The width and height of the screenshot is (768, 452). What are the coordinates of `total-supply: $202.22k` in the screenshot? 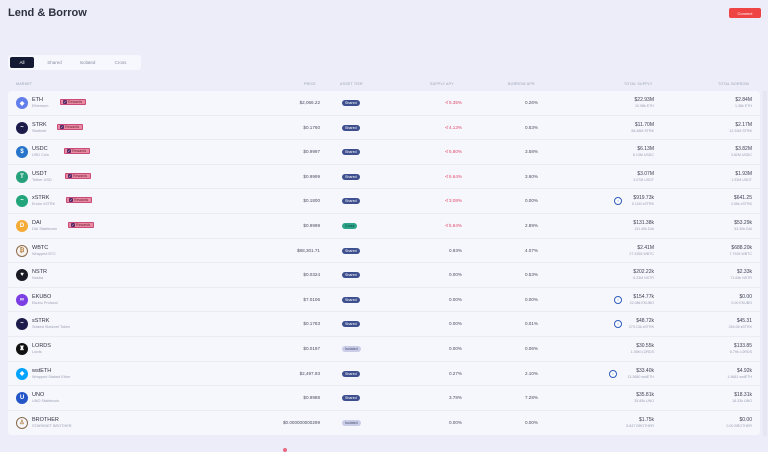 It's located at (643, 272).